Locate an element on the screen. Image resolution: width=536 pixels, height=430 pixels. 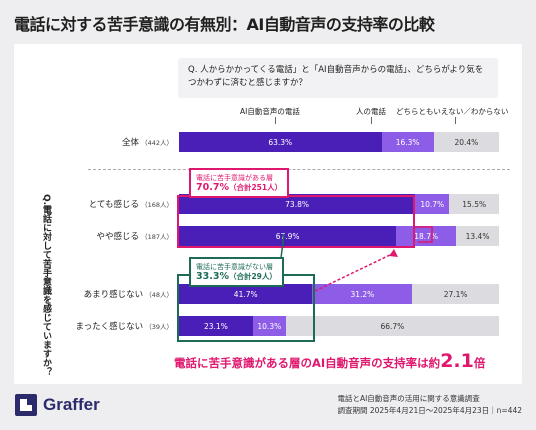
seg-ai: 67.9% is located at coordinates (288, 236).